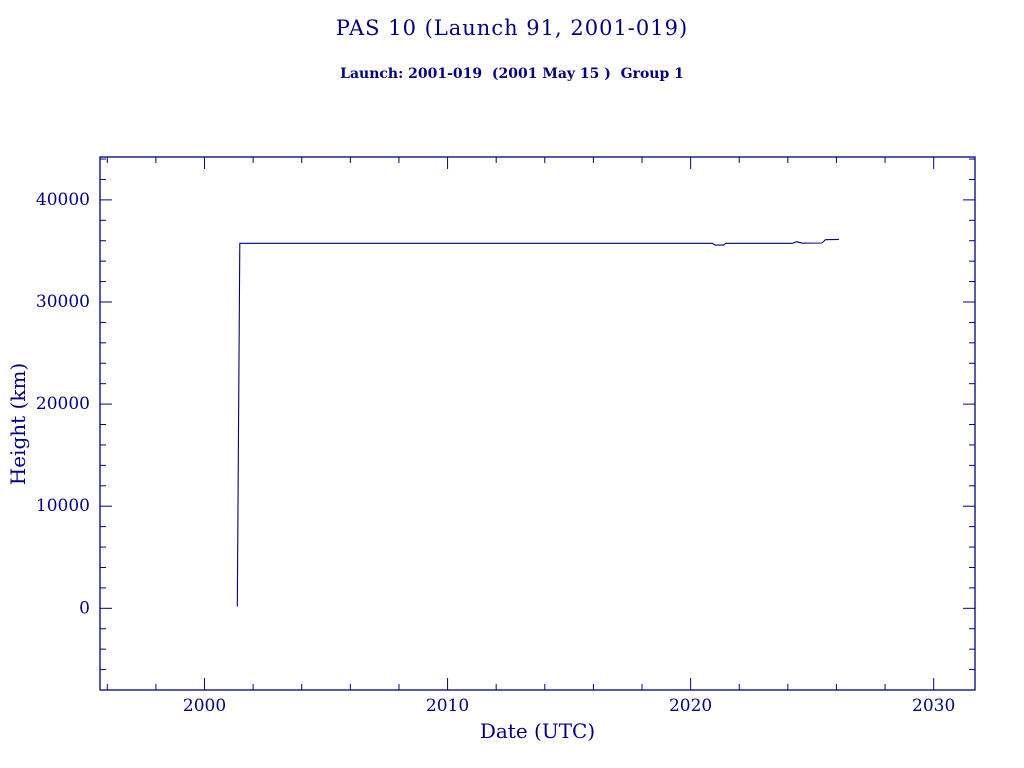 The height and width of the screenshot is (768, 1024). I want to click on x-tick-label: 2030, so click(933, 706).